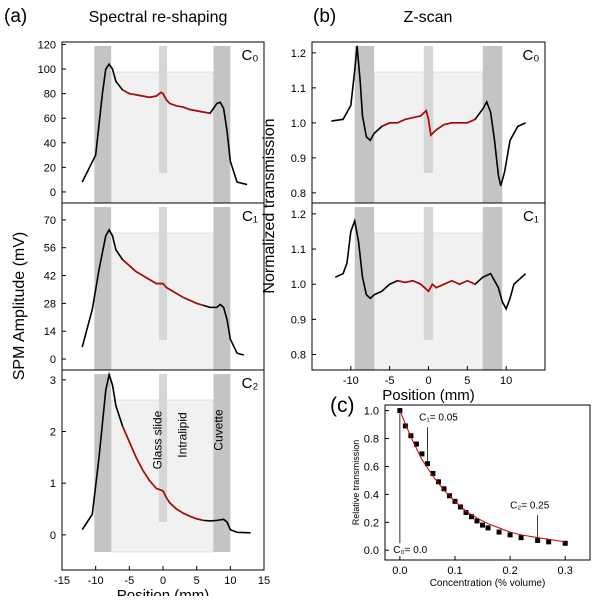 The width and height of the screenshot is (603, 601). What do you see at coordinates (50, 304) in the screenshot?
I see `y-tick-label: 28` at bounding box center [50, 304].